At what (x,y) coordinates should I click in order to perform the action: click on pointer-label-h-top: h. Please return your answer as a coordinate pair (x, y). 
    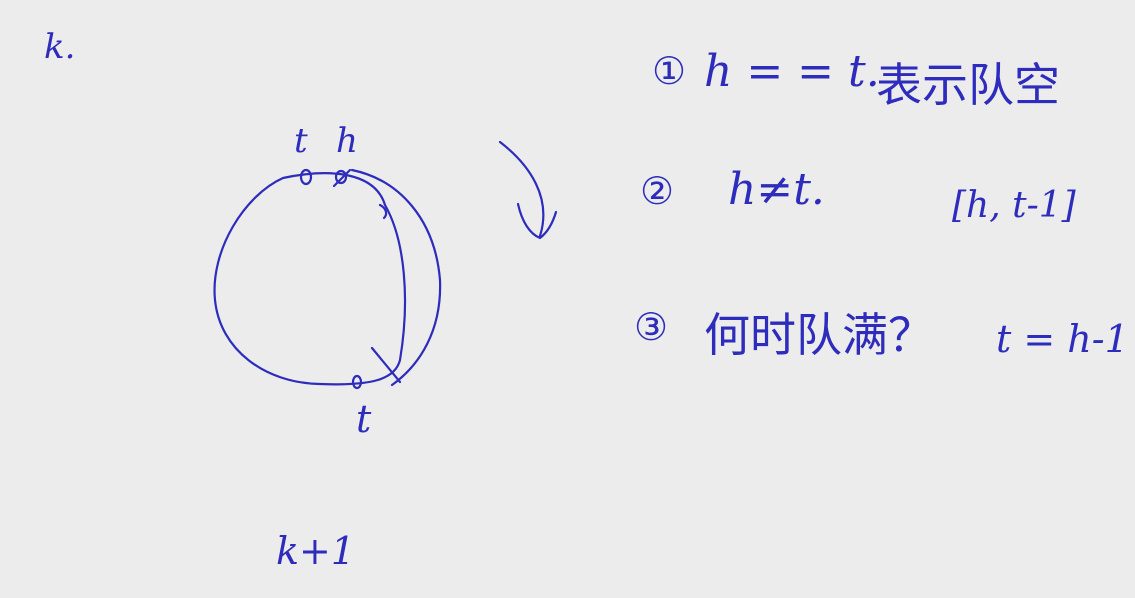
    Looking at the image, I should click on (347, 141).